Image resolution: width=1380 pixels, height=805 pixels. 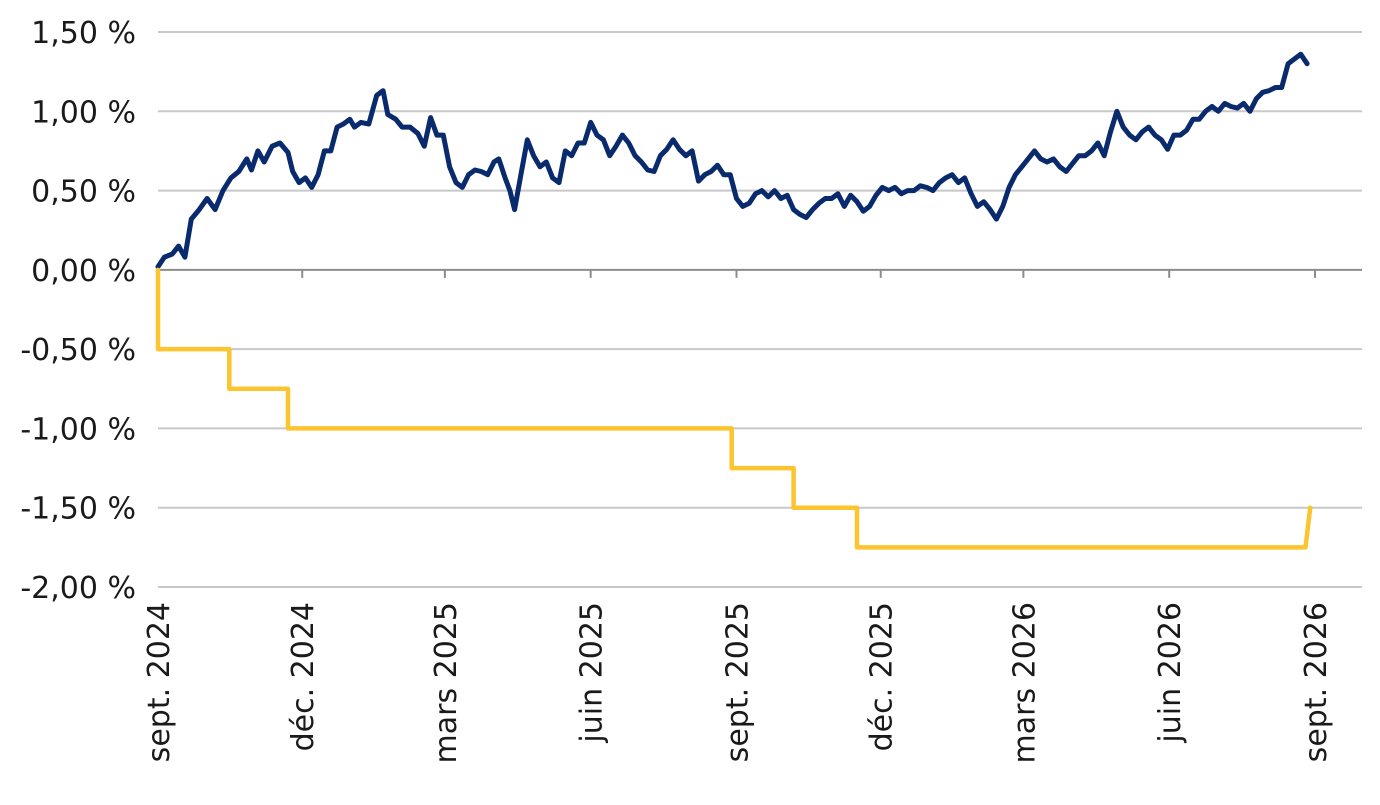 What do you see at coordinates (78, 429) in the screenshot?
I see `y-tick-label: -1,00 %` at bounding box center [78, 429].